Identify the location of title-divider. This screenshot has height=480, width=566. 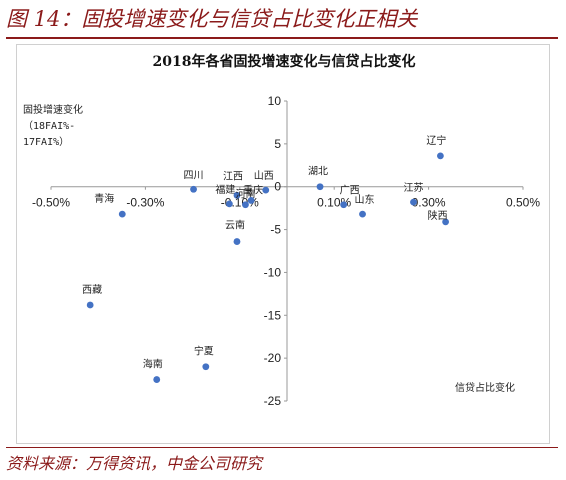
(282, 38).